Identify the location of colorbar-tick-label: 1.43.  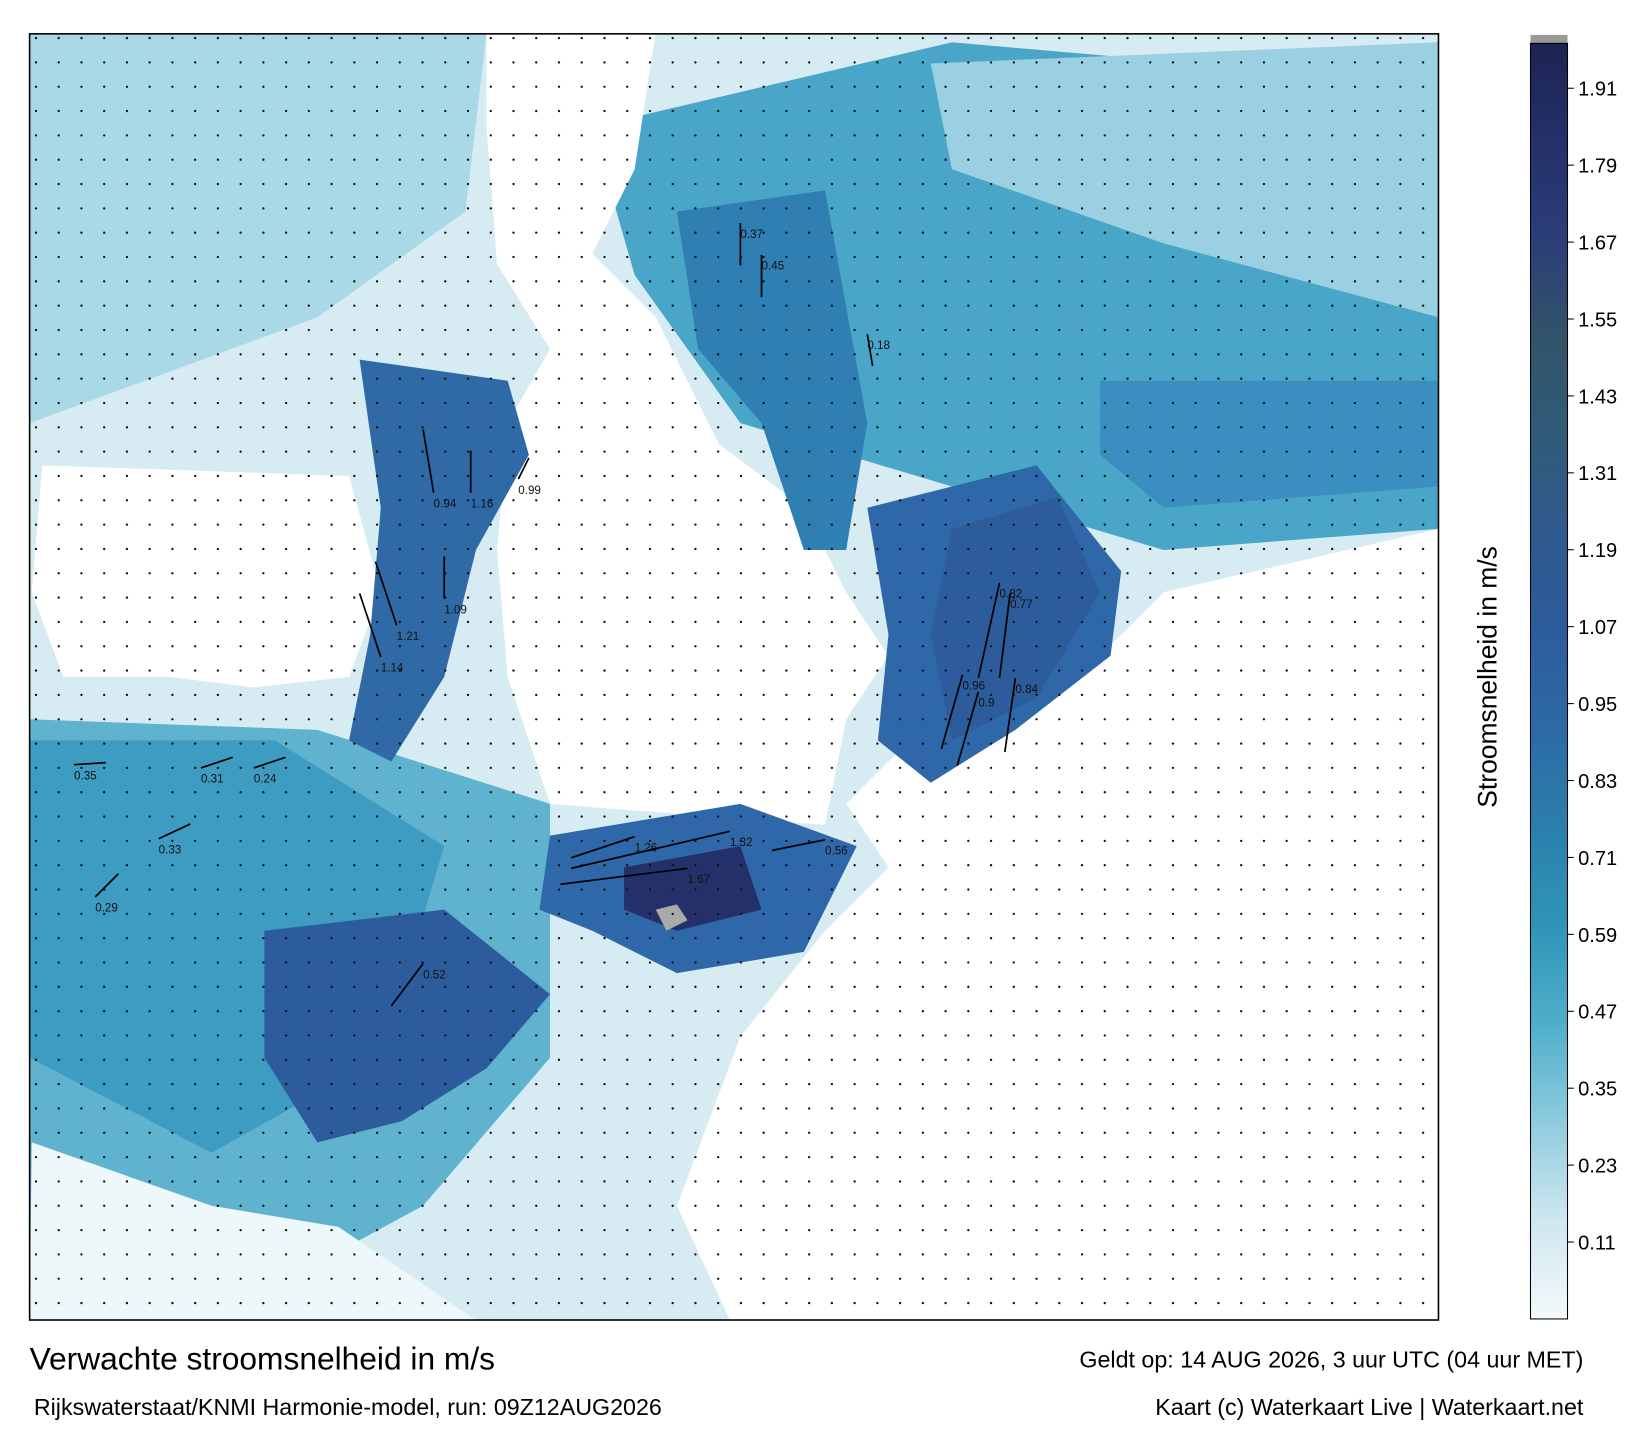
(1597, 397).